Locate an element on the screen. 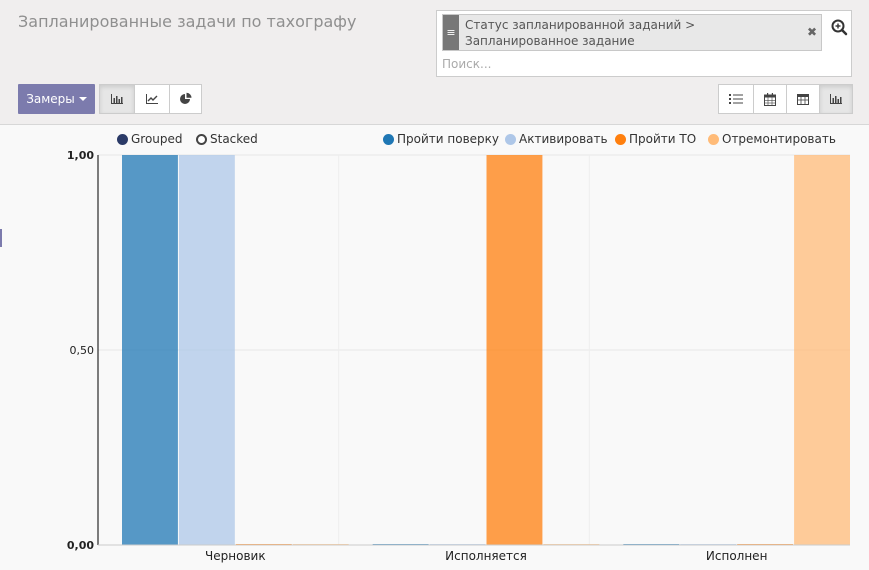  graph-view-button is located at coordinates (836, 99).